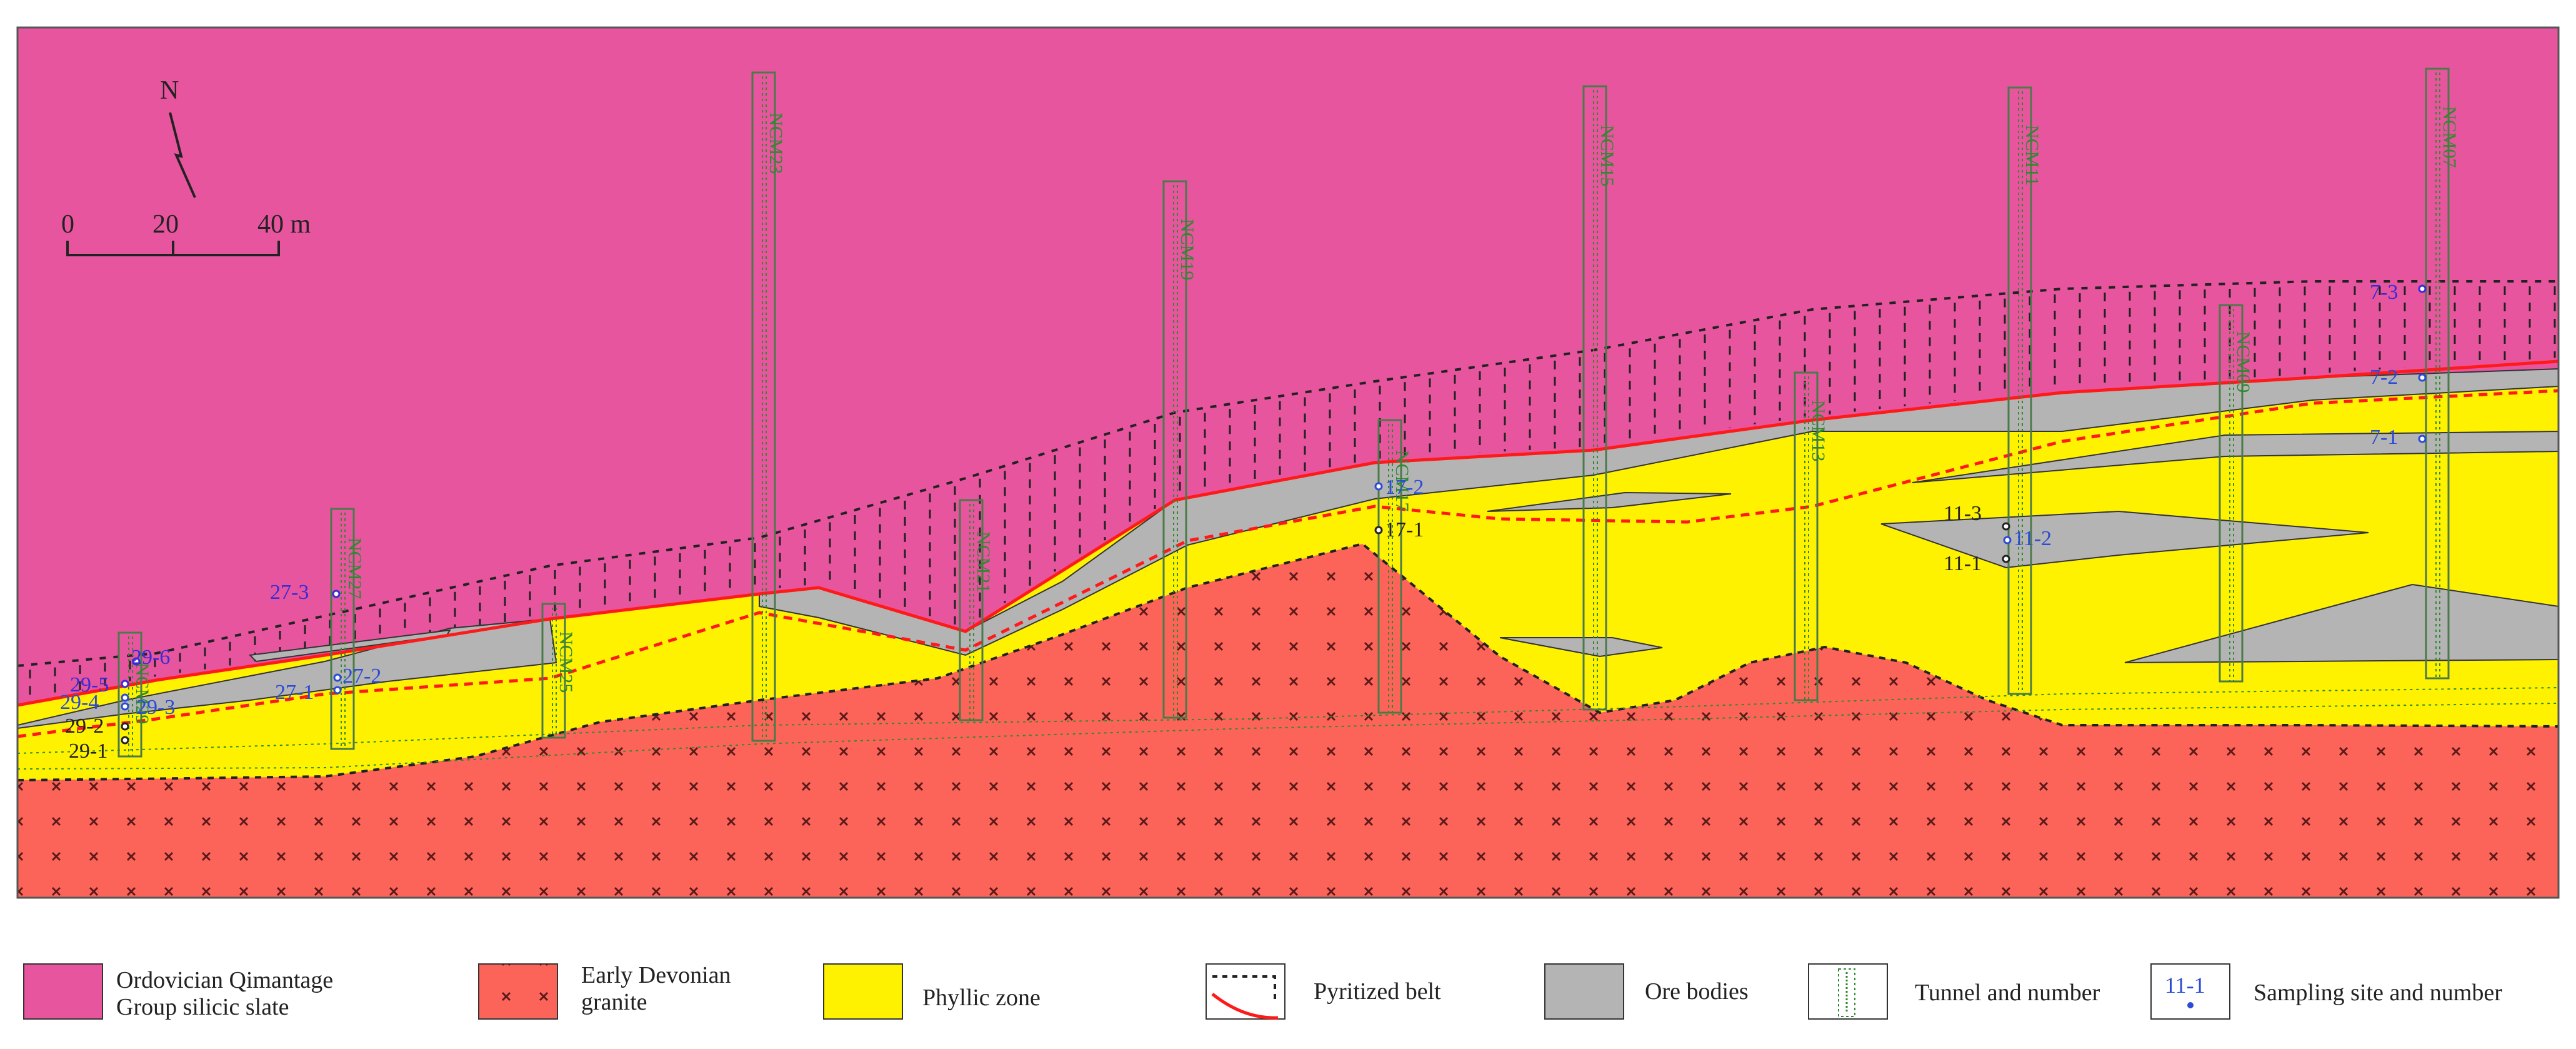  What do you see at coordinates (1246, 991) in the screenshot?
I see `legend-pyrite-swatch` at bounding box center [1246, 991].